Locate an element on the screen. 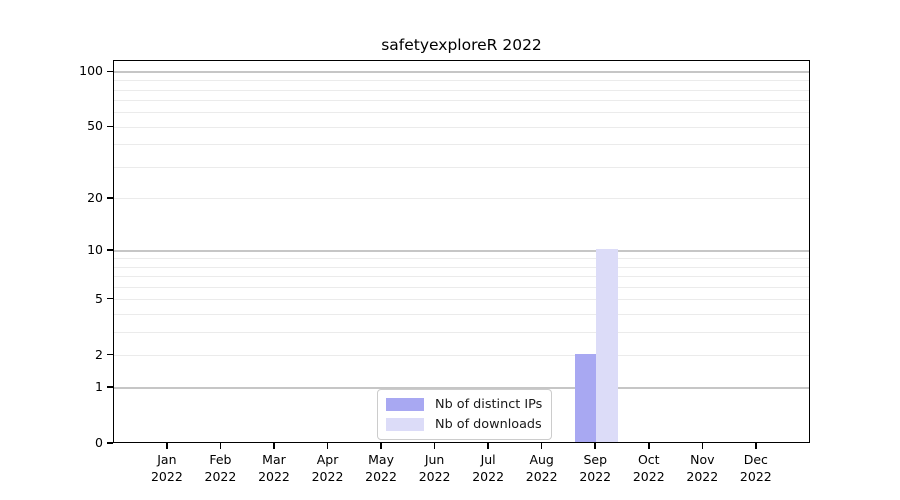 The height and width of the screenshot is (500, 900). x-tick-label: Jul 2022 is located at coordinates (488, 468).